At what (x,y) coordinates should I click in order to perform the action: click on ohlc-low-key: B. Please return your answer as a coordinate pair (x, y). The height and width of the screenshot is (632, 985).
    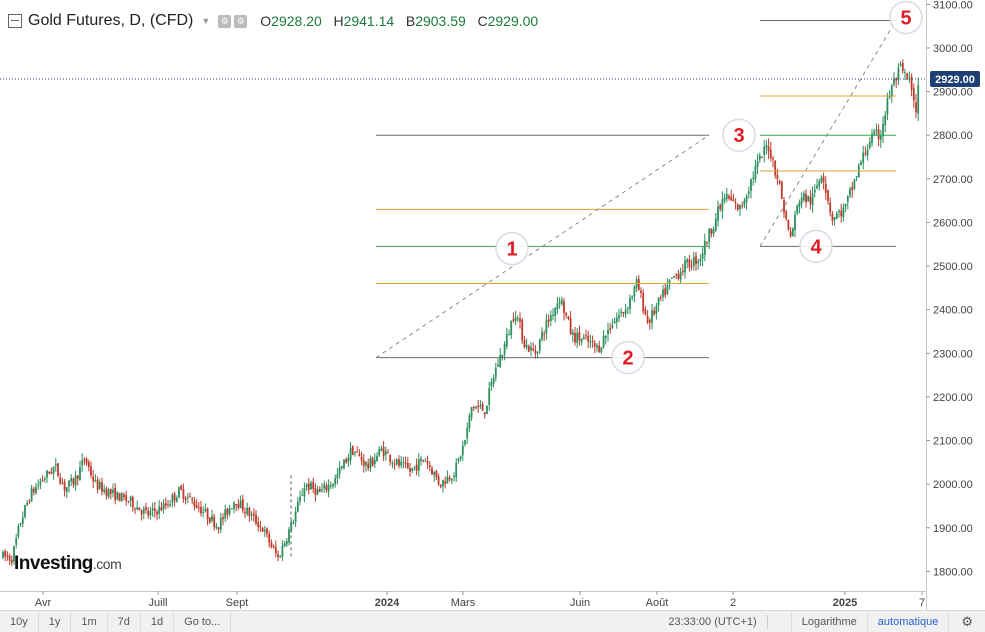
    Looking at the image, I should click on (410, 21).